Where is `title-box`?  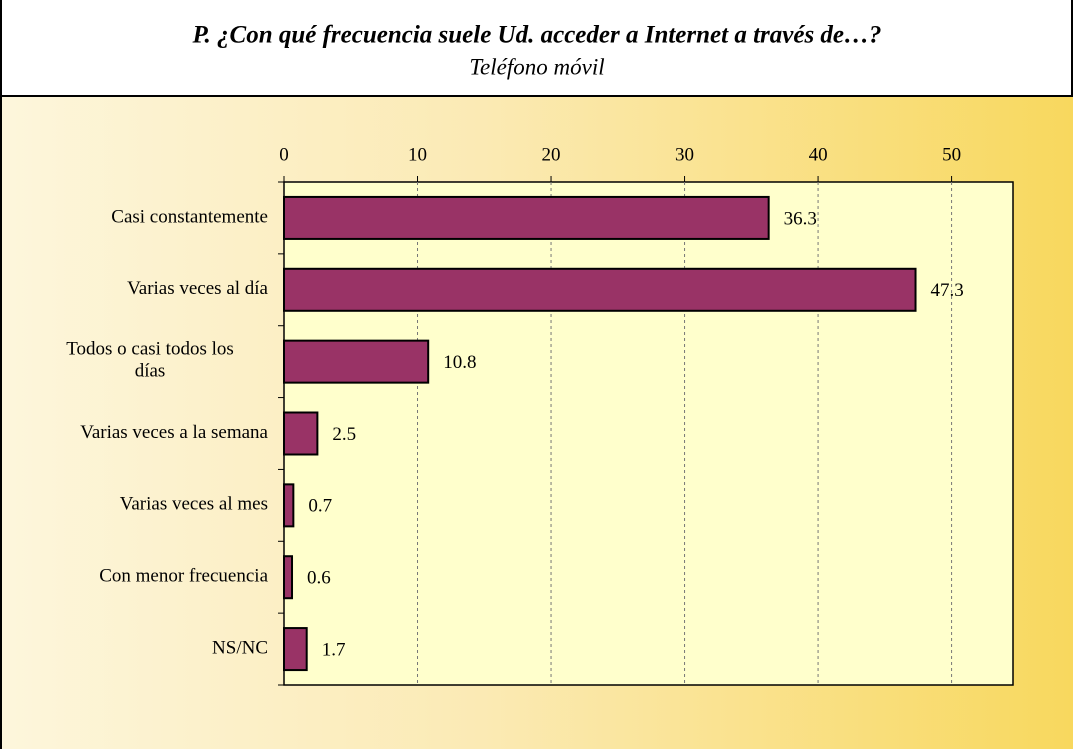 title-box is located at coordinates (536, 48).